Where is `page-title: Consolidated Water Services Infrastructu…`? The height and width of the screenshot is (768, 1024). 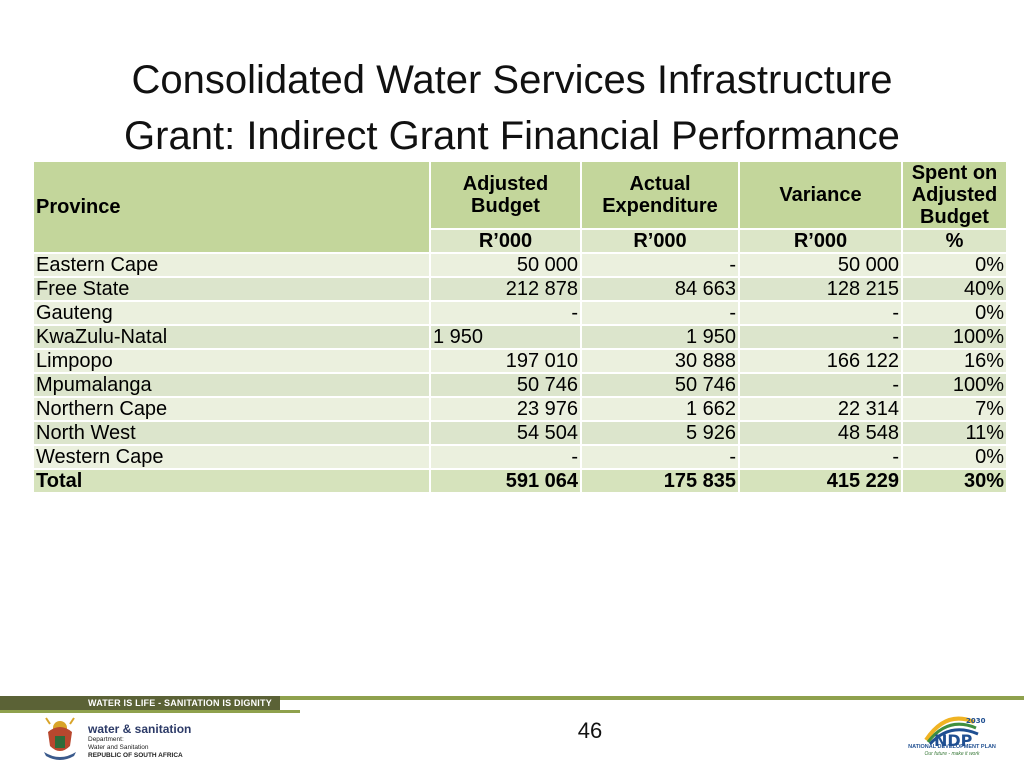
page-title: Consolidated Water Services Infrastructu… is located at coordinates (512, 108).